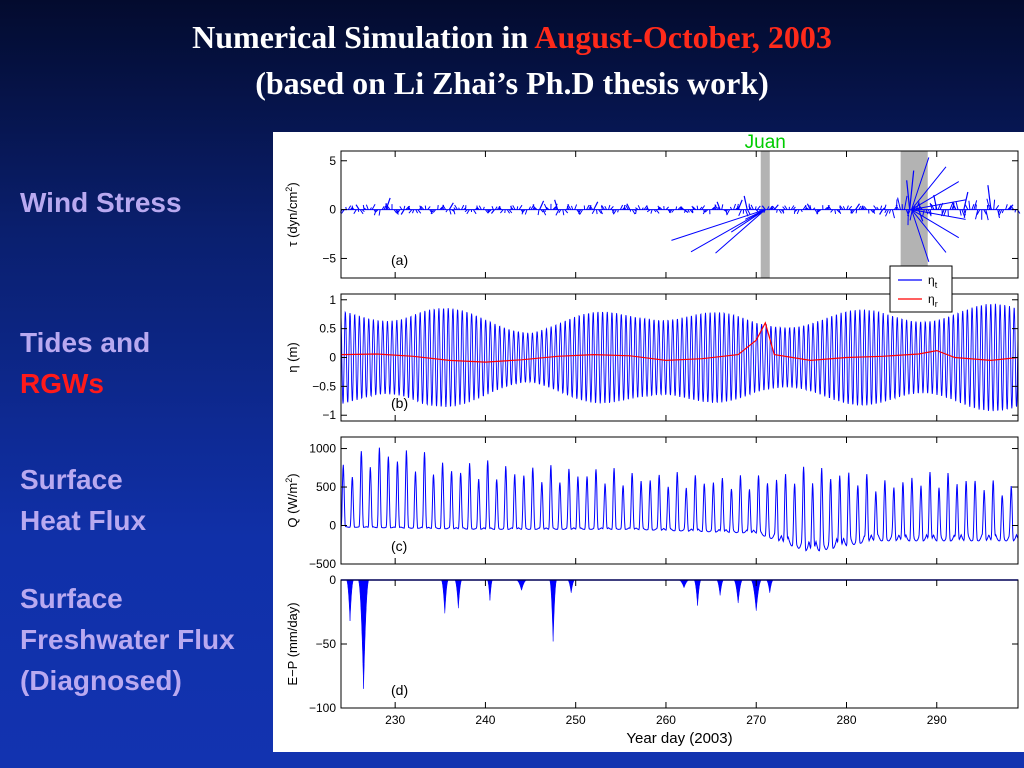  I want to click on x-tick-label: 250, so click(576, 720).